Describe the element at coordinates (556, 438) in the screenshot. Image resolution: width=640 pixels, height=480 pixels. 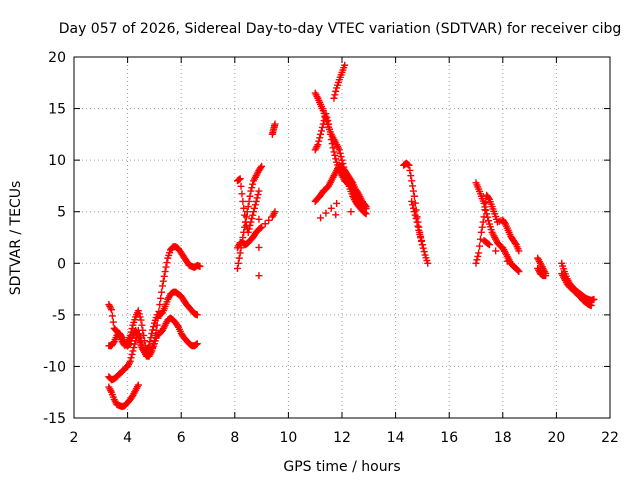
I see `x-tick-label: 20` at that location.